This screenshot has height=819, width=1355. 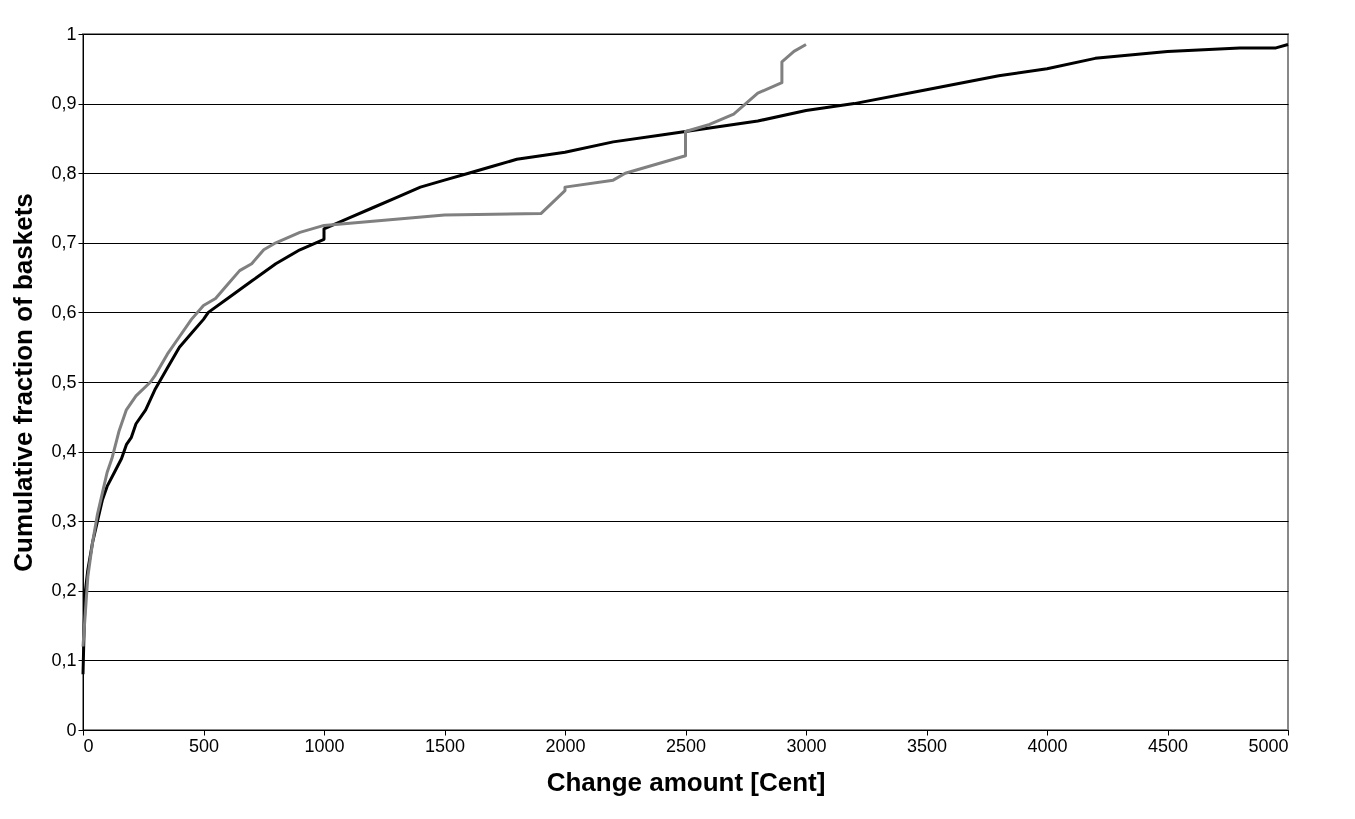 What do you see at coordinates (71, 729) in the screenshot?
I see `y-tick-label: 0` at bounding box center [71, 729].